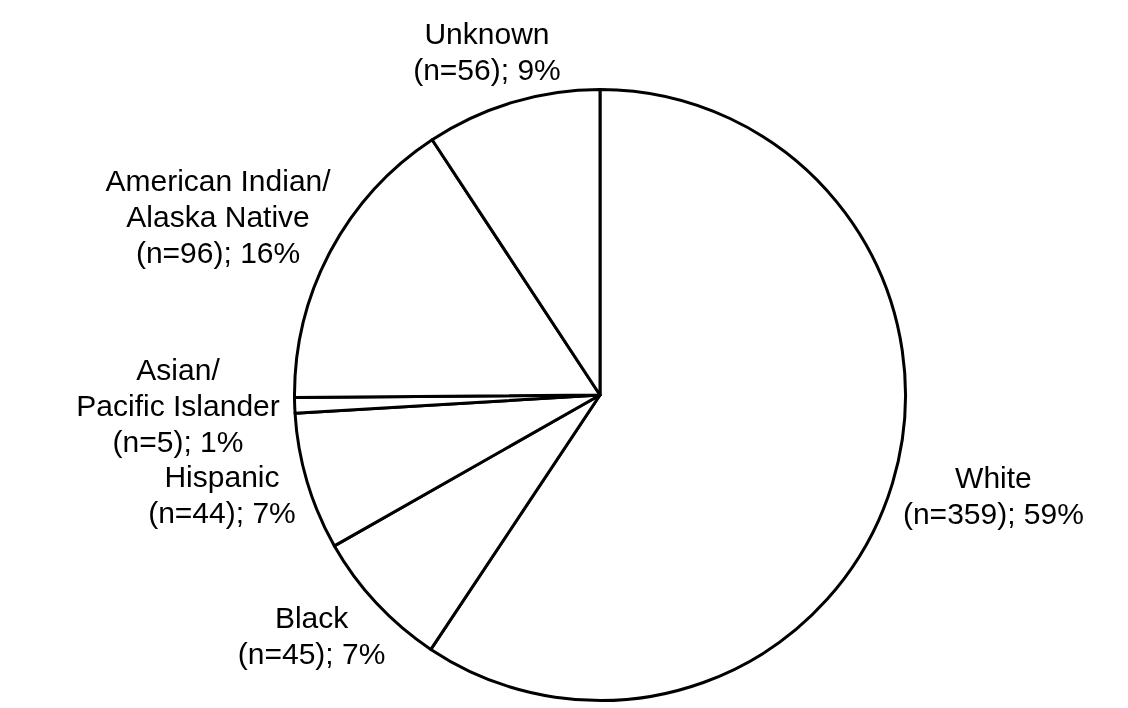 This screenshot has height=708, width=1128. I want to click on slice-label: Unknown, so click(487, 33).